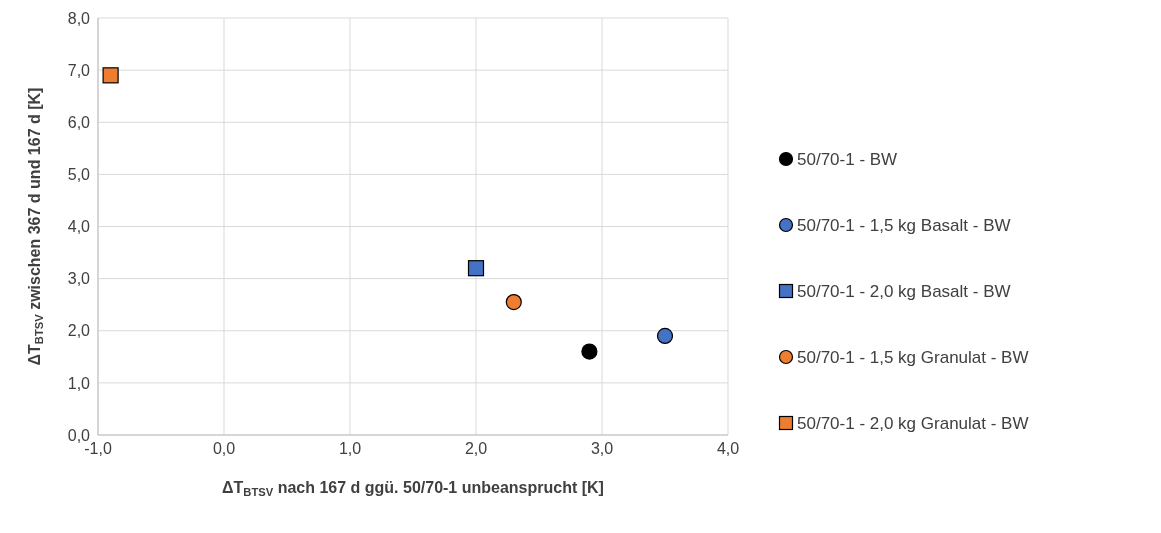  What do you see at coordinates (728, 449) in the screenshot?
I see `x-tick-label: 4,0` at bounding box center [728, 449].